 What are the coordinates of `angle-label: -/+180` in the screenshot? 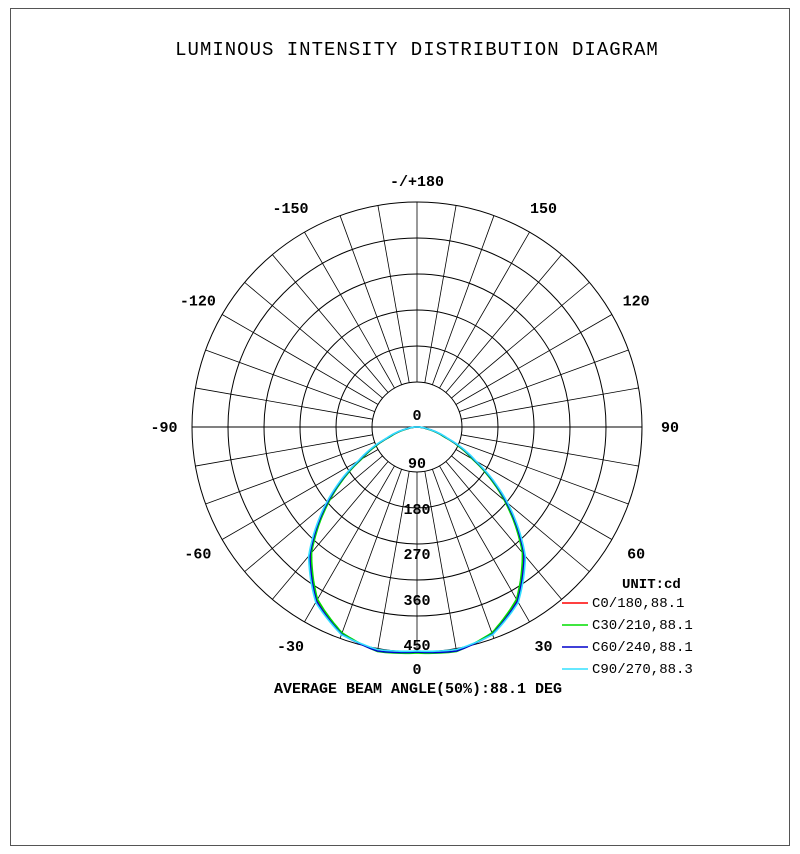 It's located at (417, 182).